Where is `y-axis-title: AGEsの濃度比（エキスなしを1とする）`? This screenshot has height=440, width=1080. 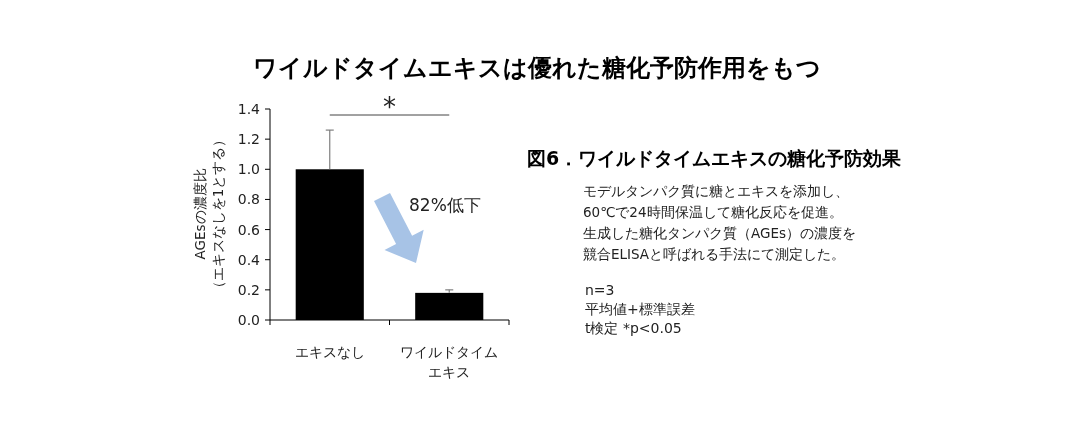 y-axis-title: AGEsの濃度比（エキスなしを1とする） is located at coordinates (209, 214).